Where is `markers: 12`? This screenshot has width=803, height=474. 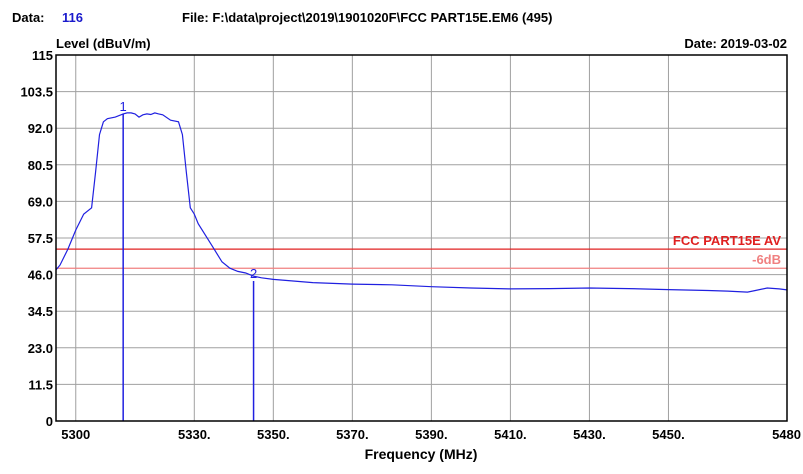
markers: 12 is located at coordinates (188, 260).